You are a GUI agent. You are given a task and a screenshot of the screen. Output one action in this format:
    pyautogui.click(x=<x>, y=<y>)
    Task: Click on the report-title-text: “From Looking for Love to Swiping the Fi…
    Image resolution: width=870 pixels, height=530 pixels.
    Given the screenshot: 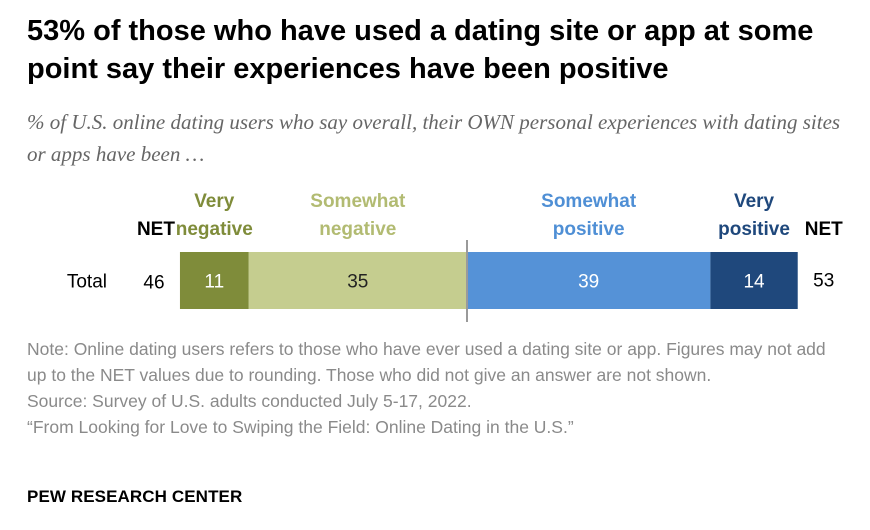 What is the action you would take?
    pyautogui.click(x=300, y=427)
    